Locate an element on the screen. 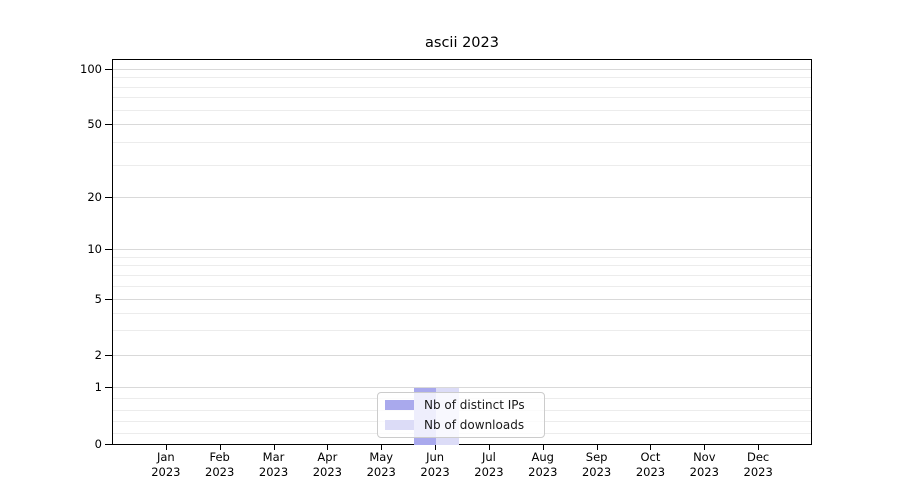 The height and width of the screenshot is (500, 900). x-tick-label: Nov 2023 is located at coordinates (704, 465).